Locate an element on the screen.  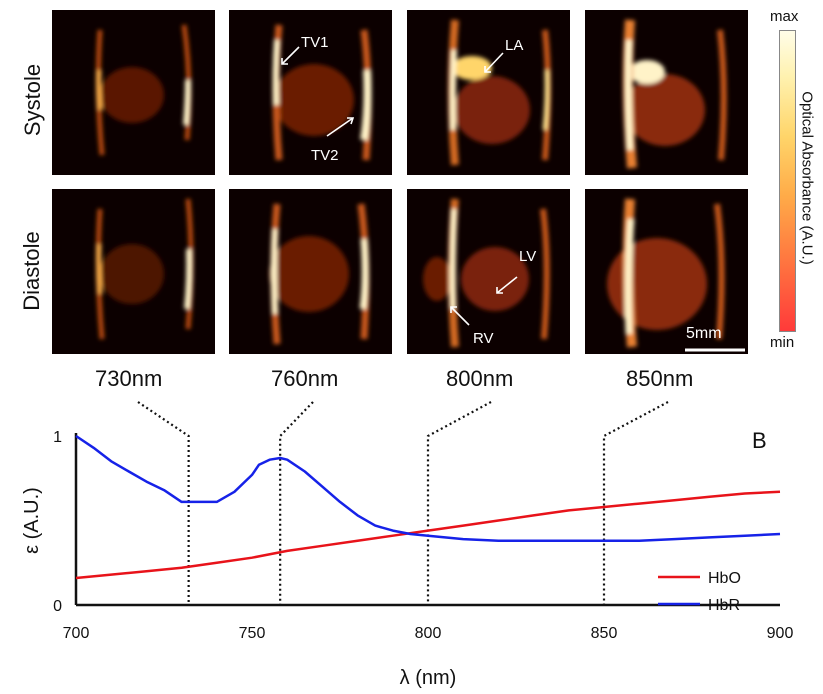
x-tick-label: 700 is located at coordinates (76, 633).